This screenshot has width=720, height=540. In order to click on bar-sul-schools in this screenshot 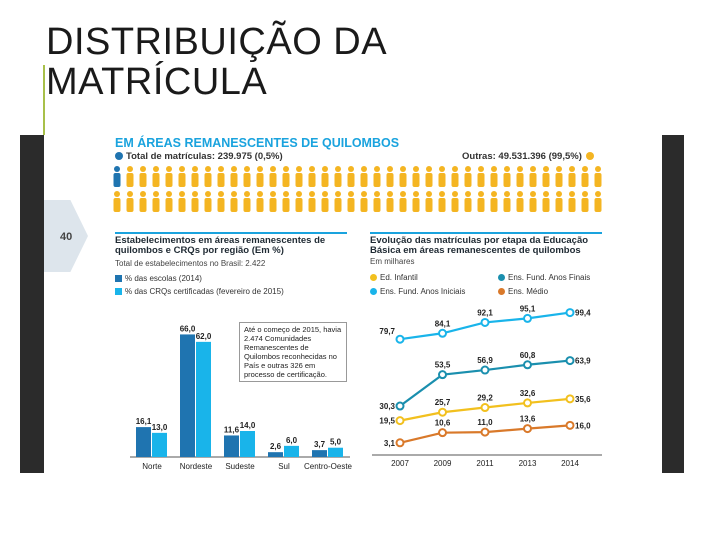, I will do `click(275, 454)`.